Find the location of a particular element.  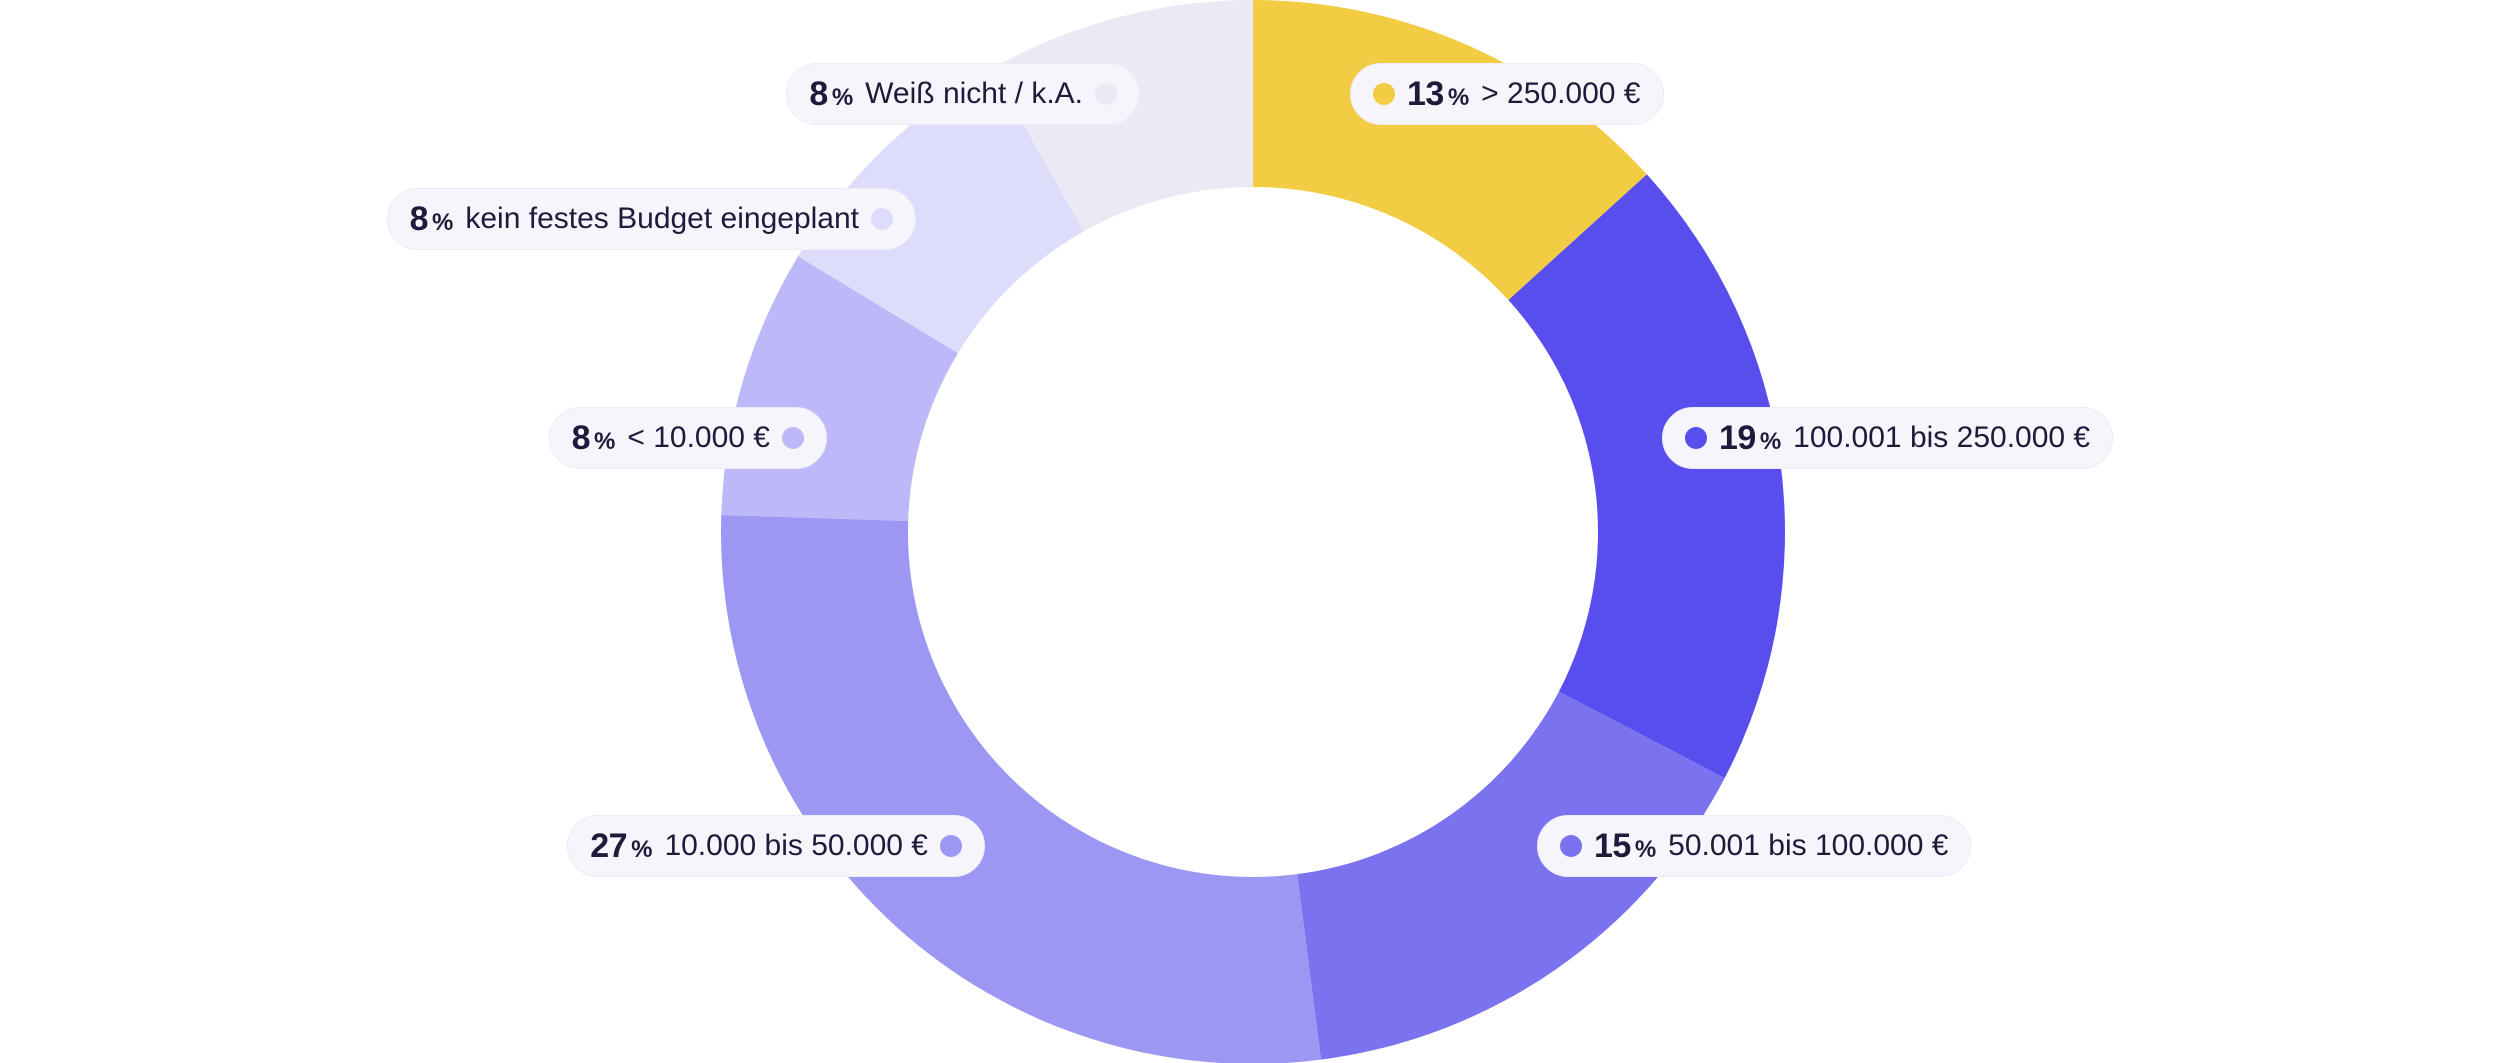

slice-category: kein festes Budget eingeplant is located at coordinates (662, 218).